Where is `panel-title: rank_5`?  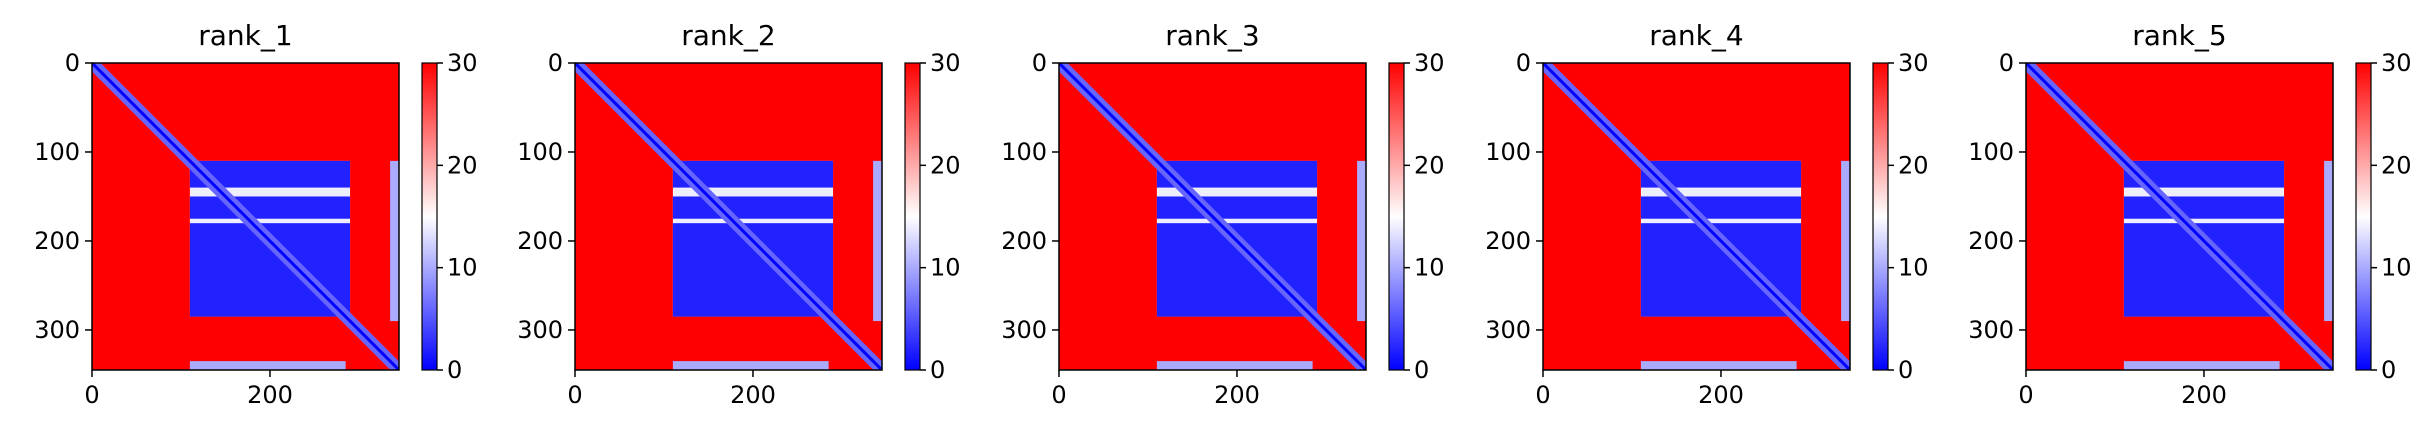
panel-title: rank_5 is located at coordinates (2179, 35).